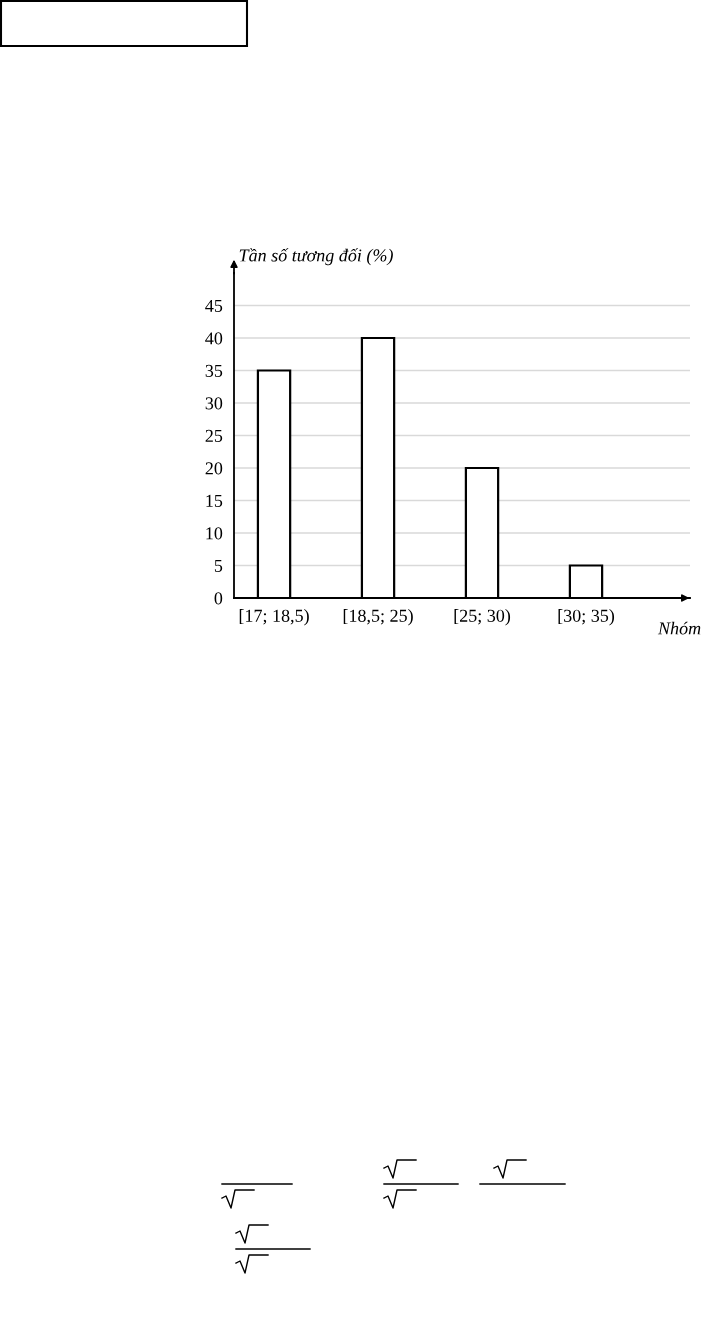  What do you see at coordinates (214, 305) in the screenshot?
I see `y-tick-label: 45` at bounding box center [214, 305].